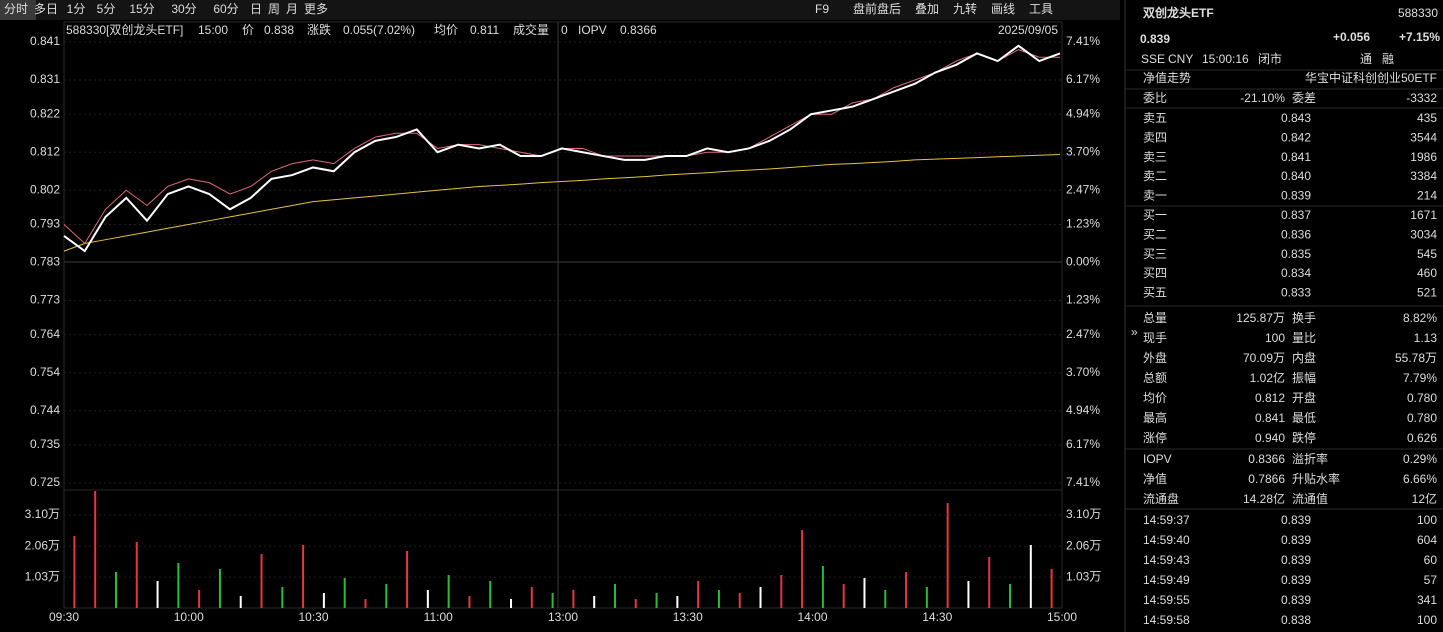  What do you see at coordinates (45, 224) in the screenshot?
I see `y-tick-label: 0.793` at bounding box center [45, 224].